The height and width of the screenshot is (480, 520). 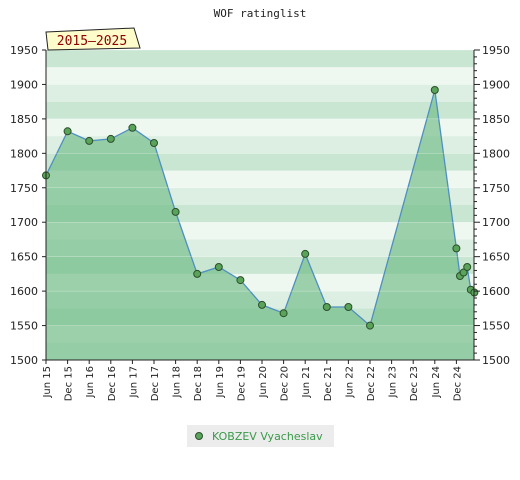 I want to click on x-tick-label: Dec 23, so click(x=414, y=383).